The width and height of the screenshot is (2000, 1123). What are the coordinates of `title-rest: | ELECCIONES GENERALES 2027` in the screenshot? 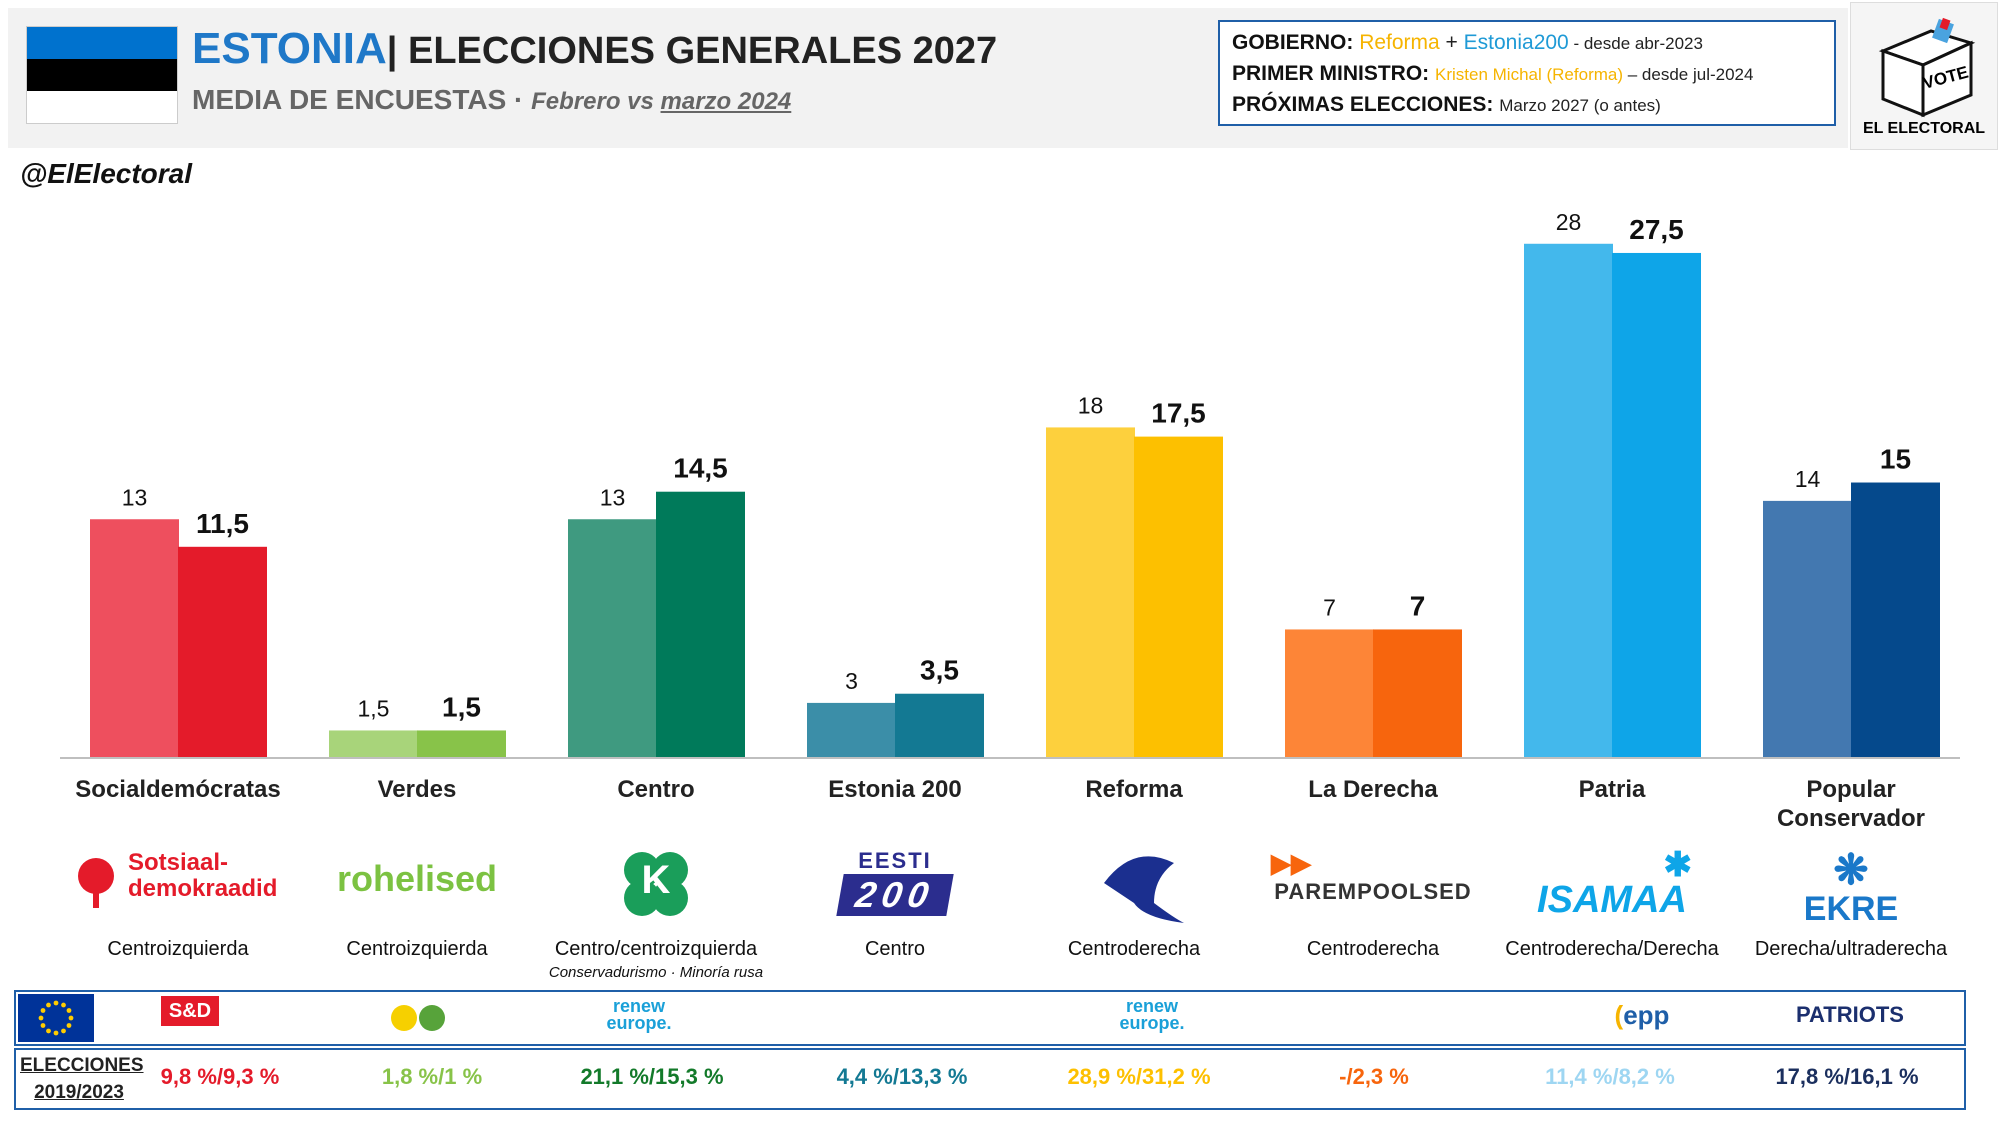 It's located at (692, 51).